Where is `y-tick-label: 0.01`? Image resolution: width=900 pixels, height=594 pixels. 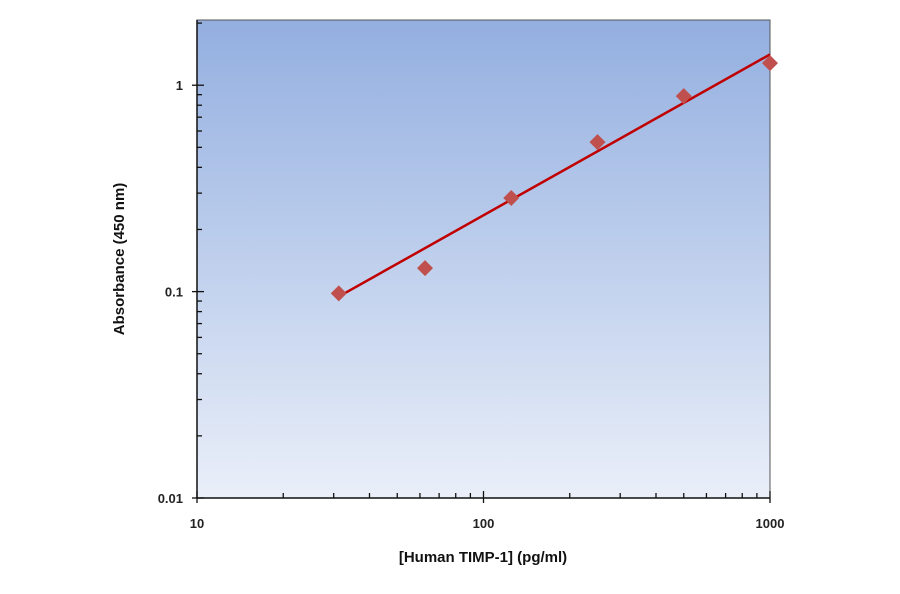
y-tick-label: 0.01 is located at coordinates (170, 498).